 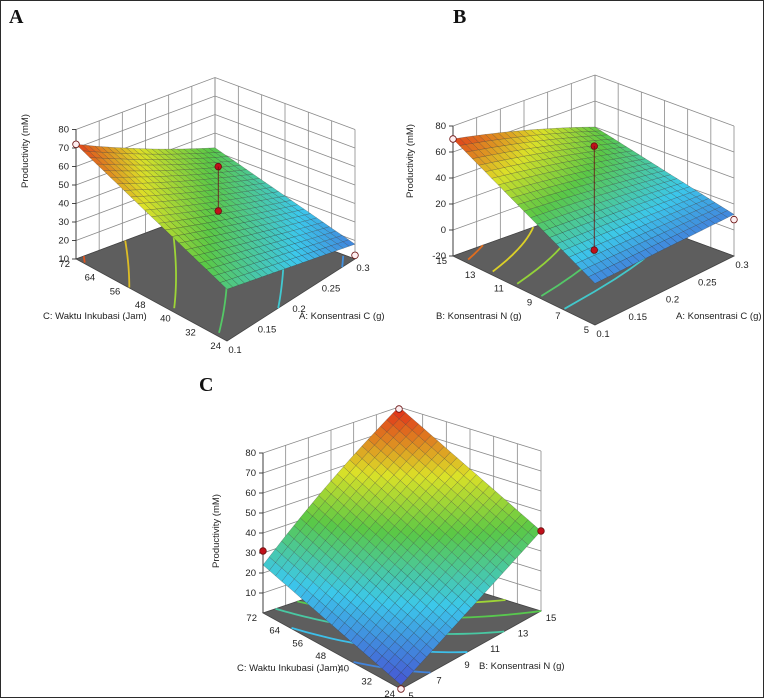 I want to click on x-tick-label: 5, so click(x=410, y=694).